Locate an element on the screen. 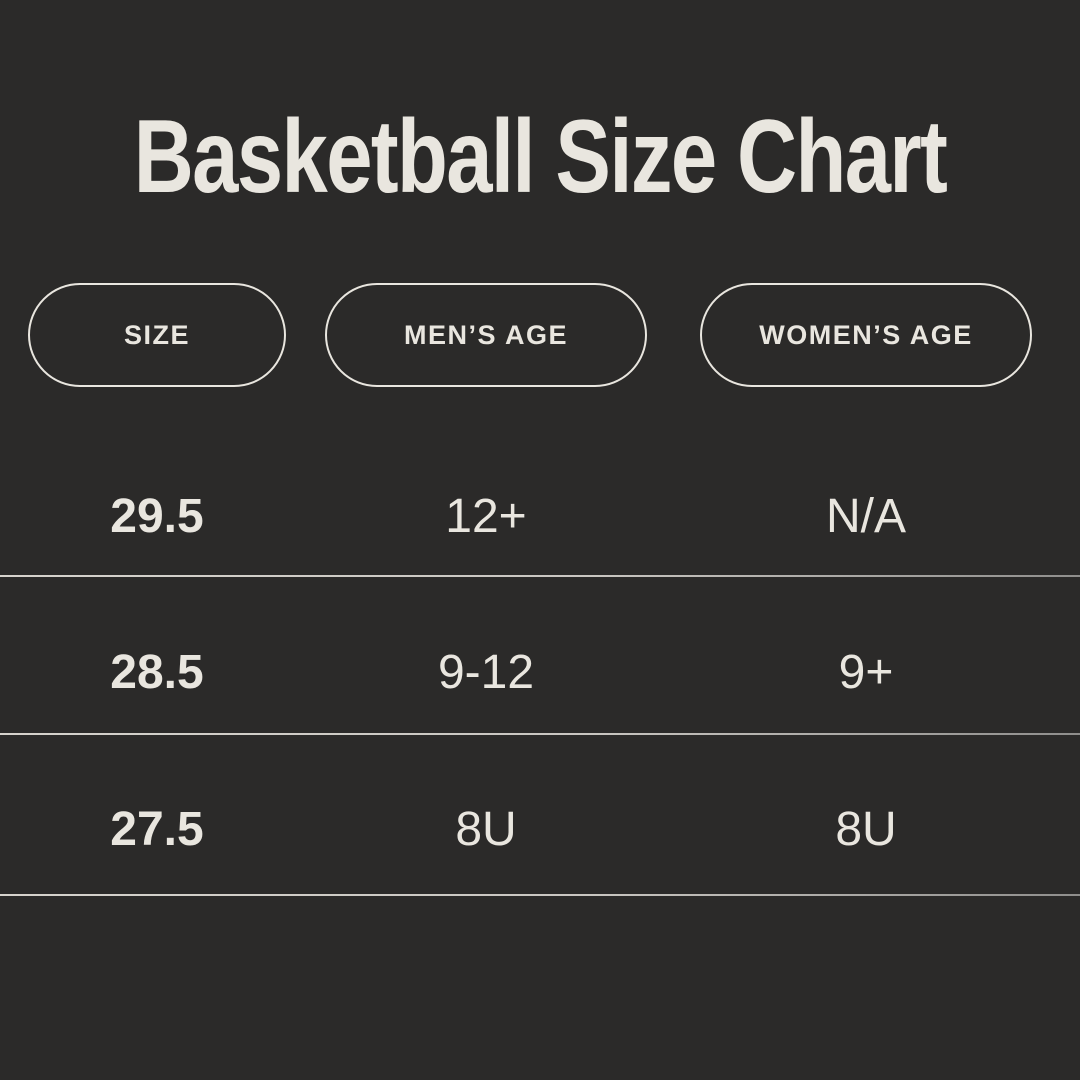  size-value: 28.5 is located at coordinates (157, 672).